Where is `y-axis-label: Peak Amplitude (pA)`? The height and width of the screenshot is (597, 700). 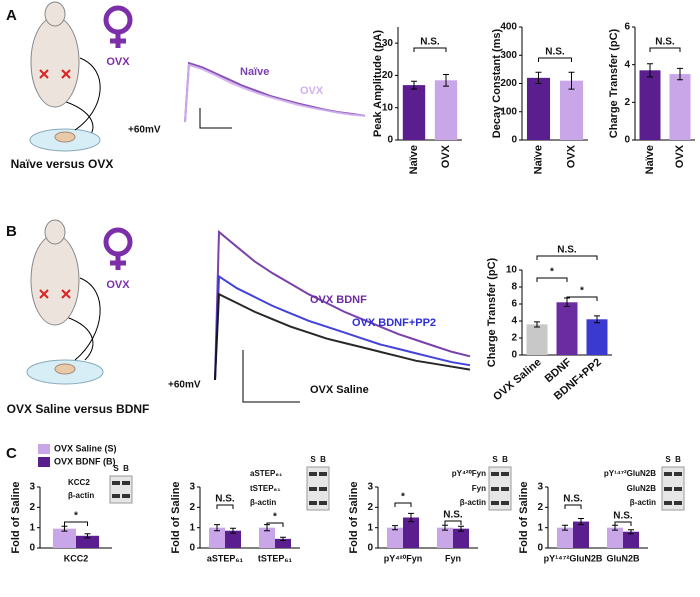 y-axis-label: Peak Amplitude (pA) is located at coordinates (378, 83).